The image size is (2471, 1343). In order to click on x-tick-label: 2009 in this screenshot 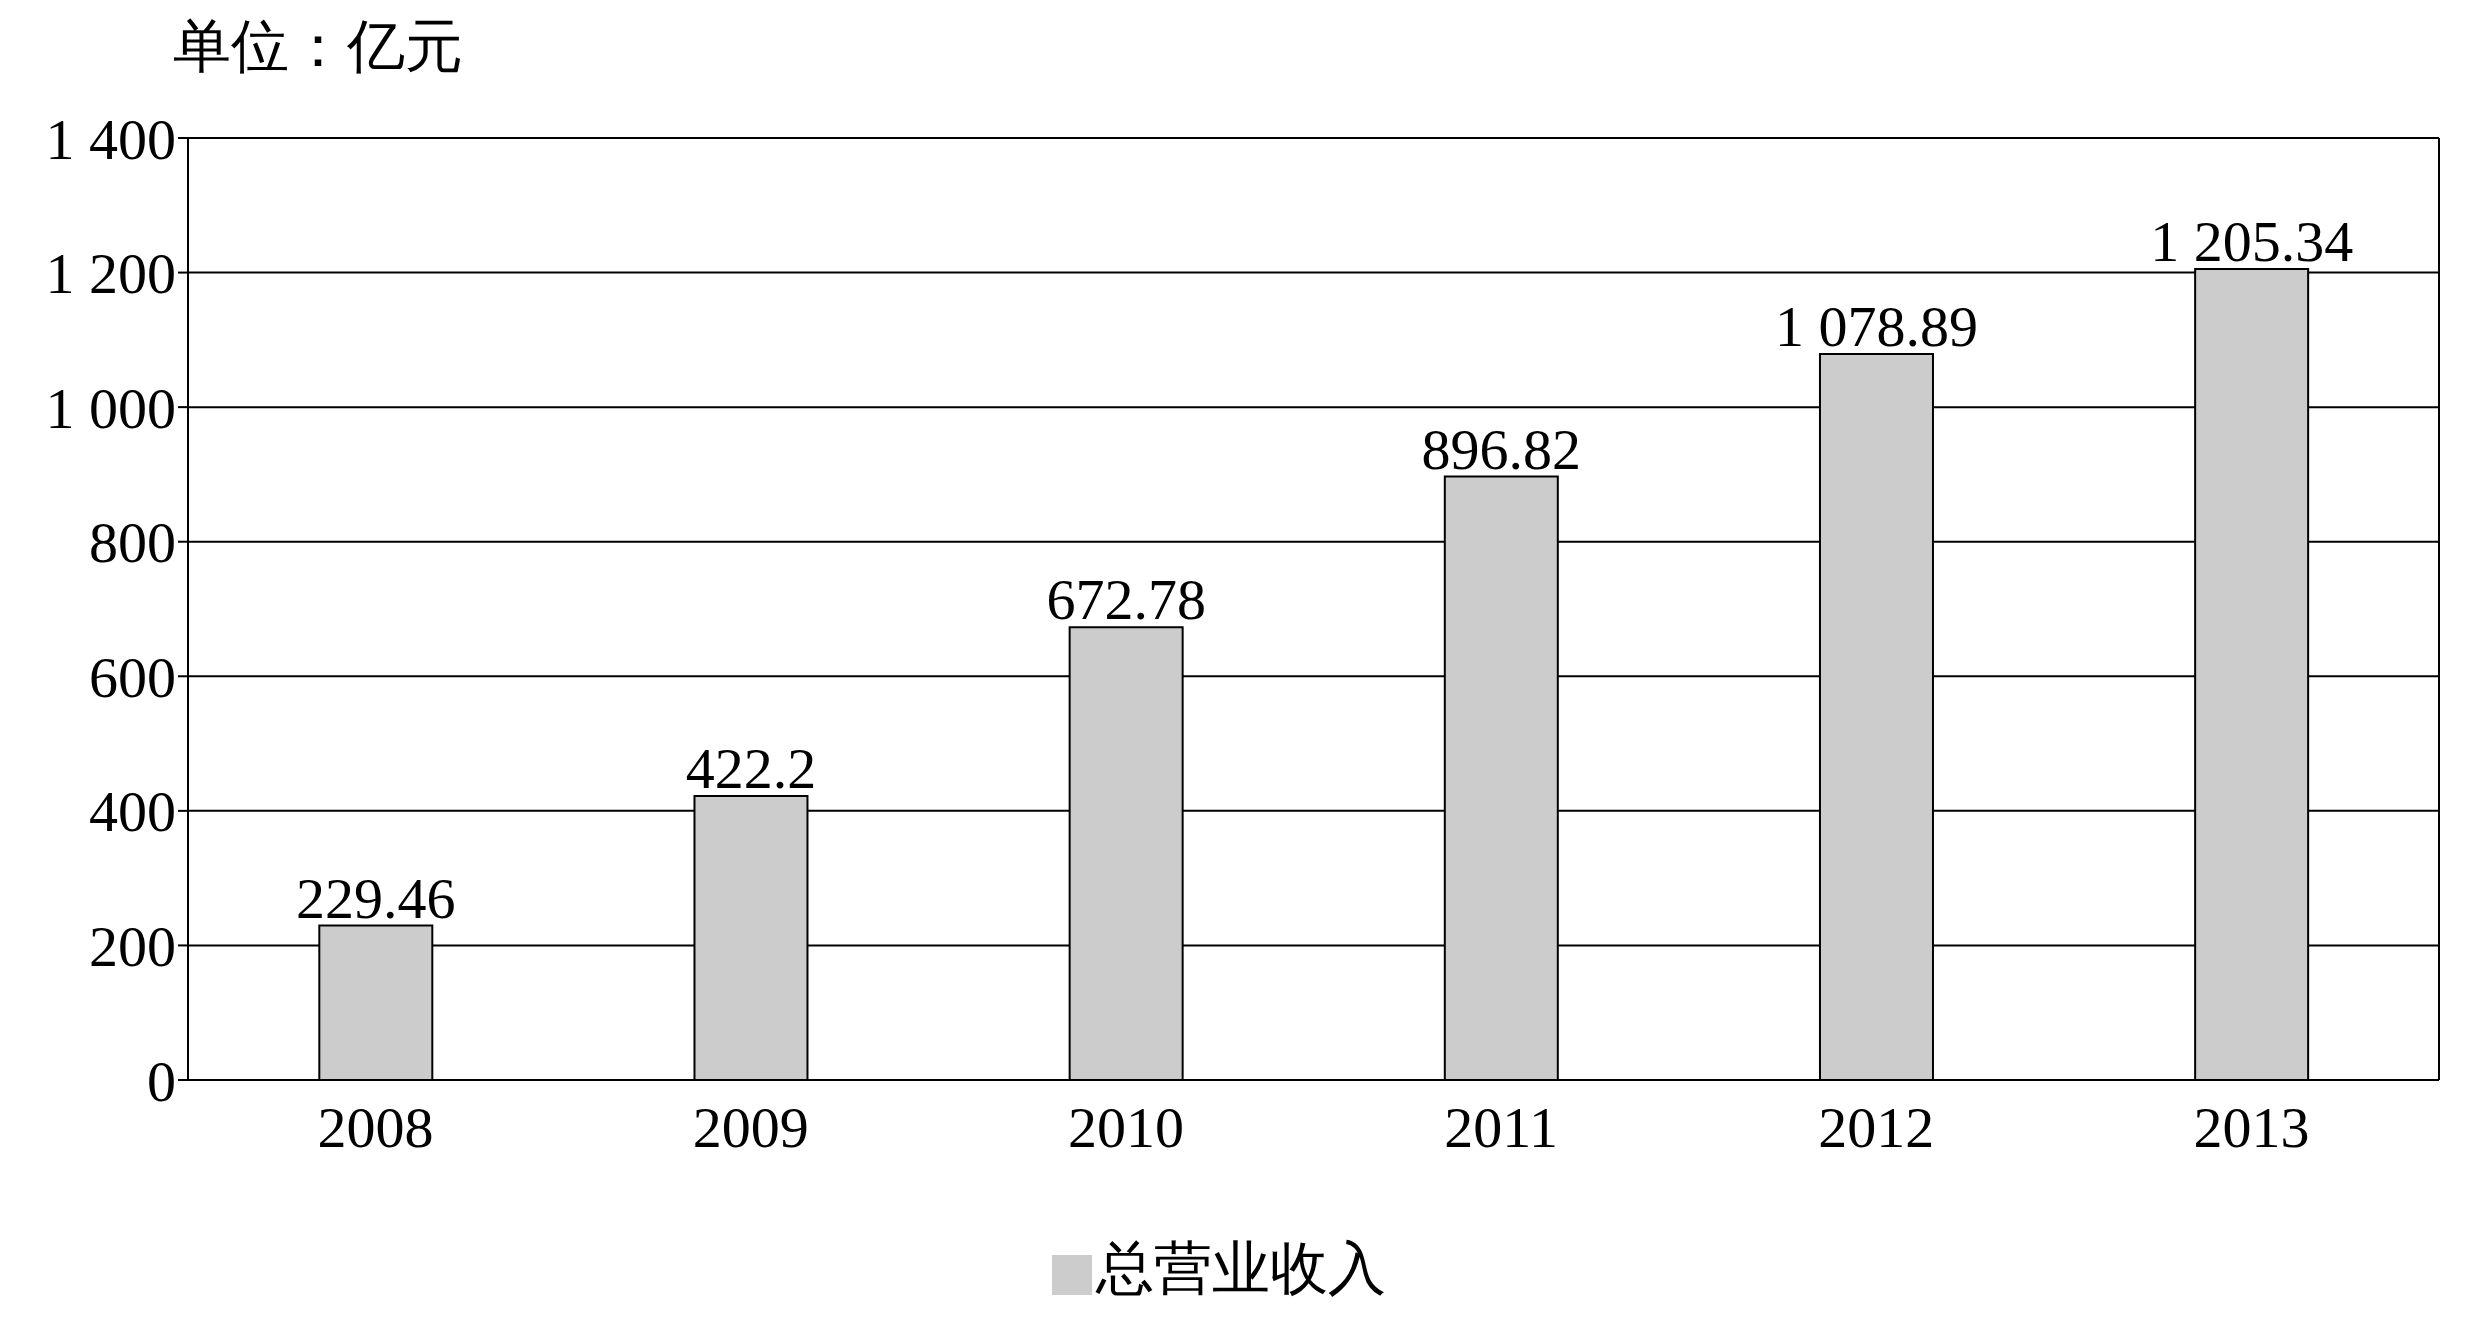, I will do `click(750, 1128)`.